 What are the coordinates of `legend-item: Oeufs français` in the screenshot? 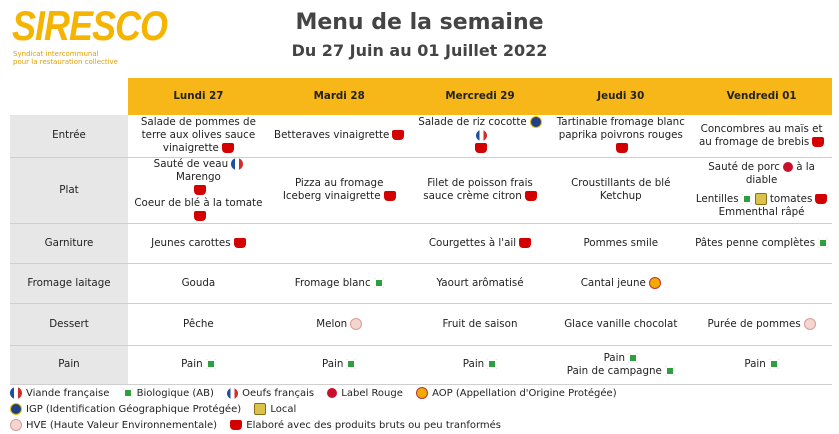 It's located at (271, 393).